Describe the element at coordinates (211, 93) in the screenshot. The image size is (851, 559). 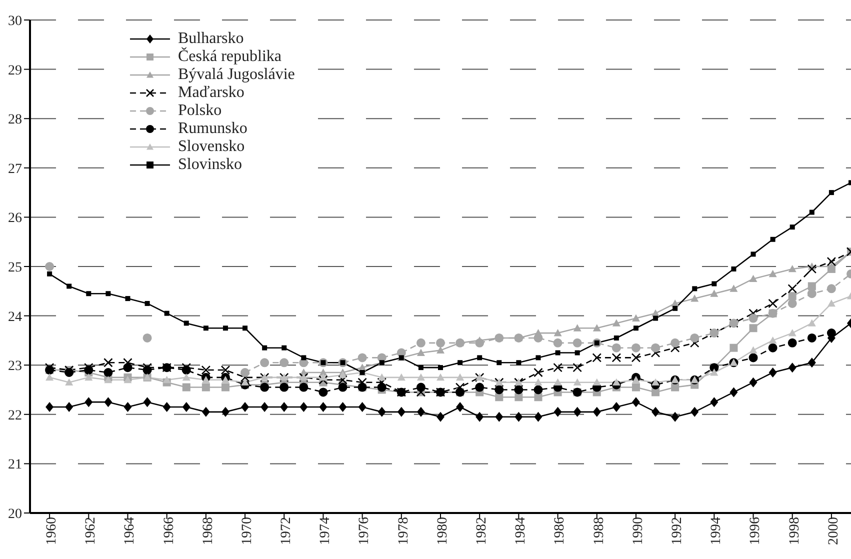
I see `legend-label: Maďarsko` at that location.